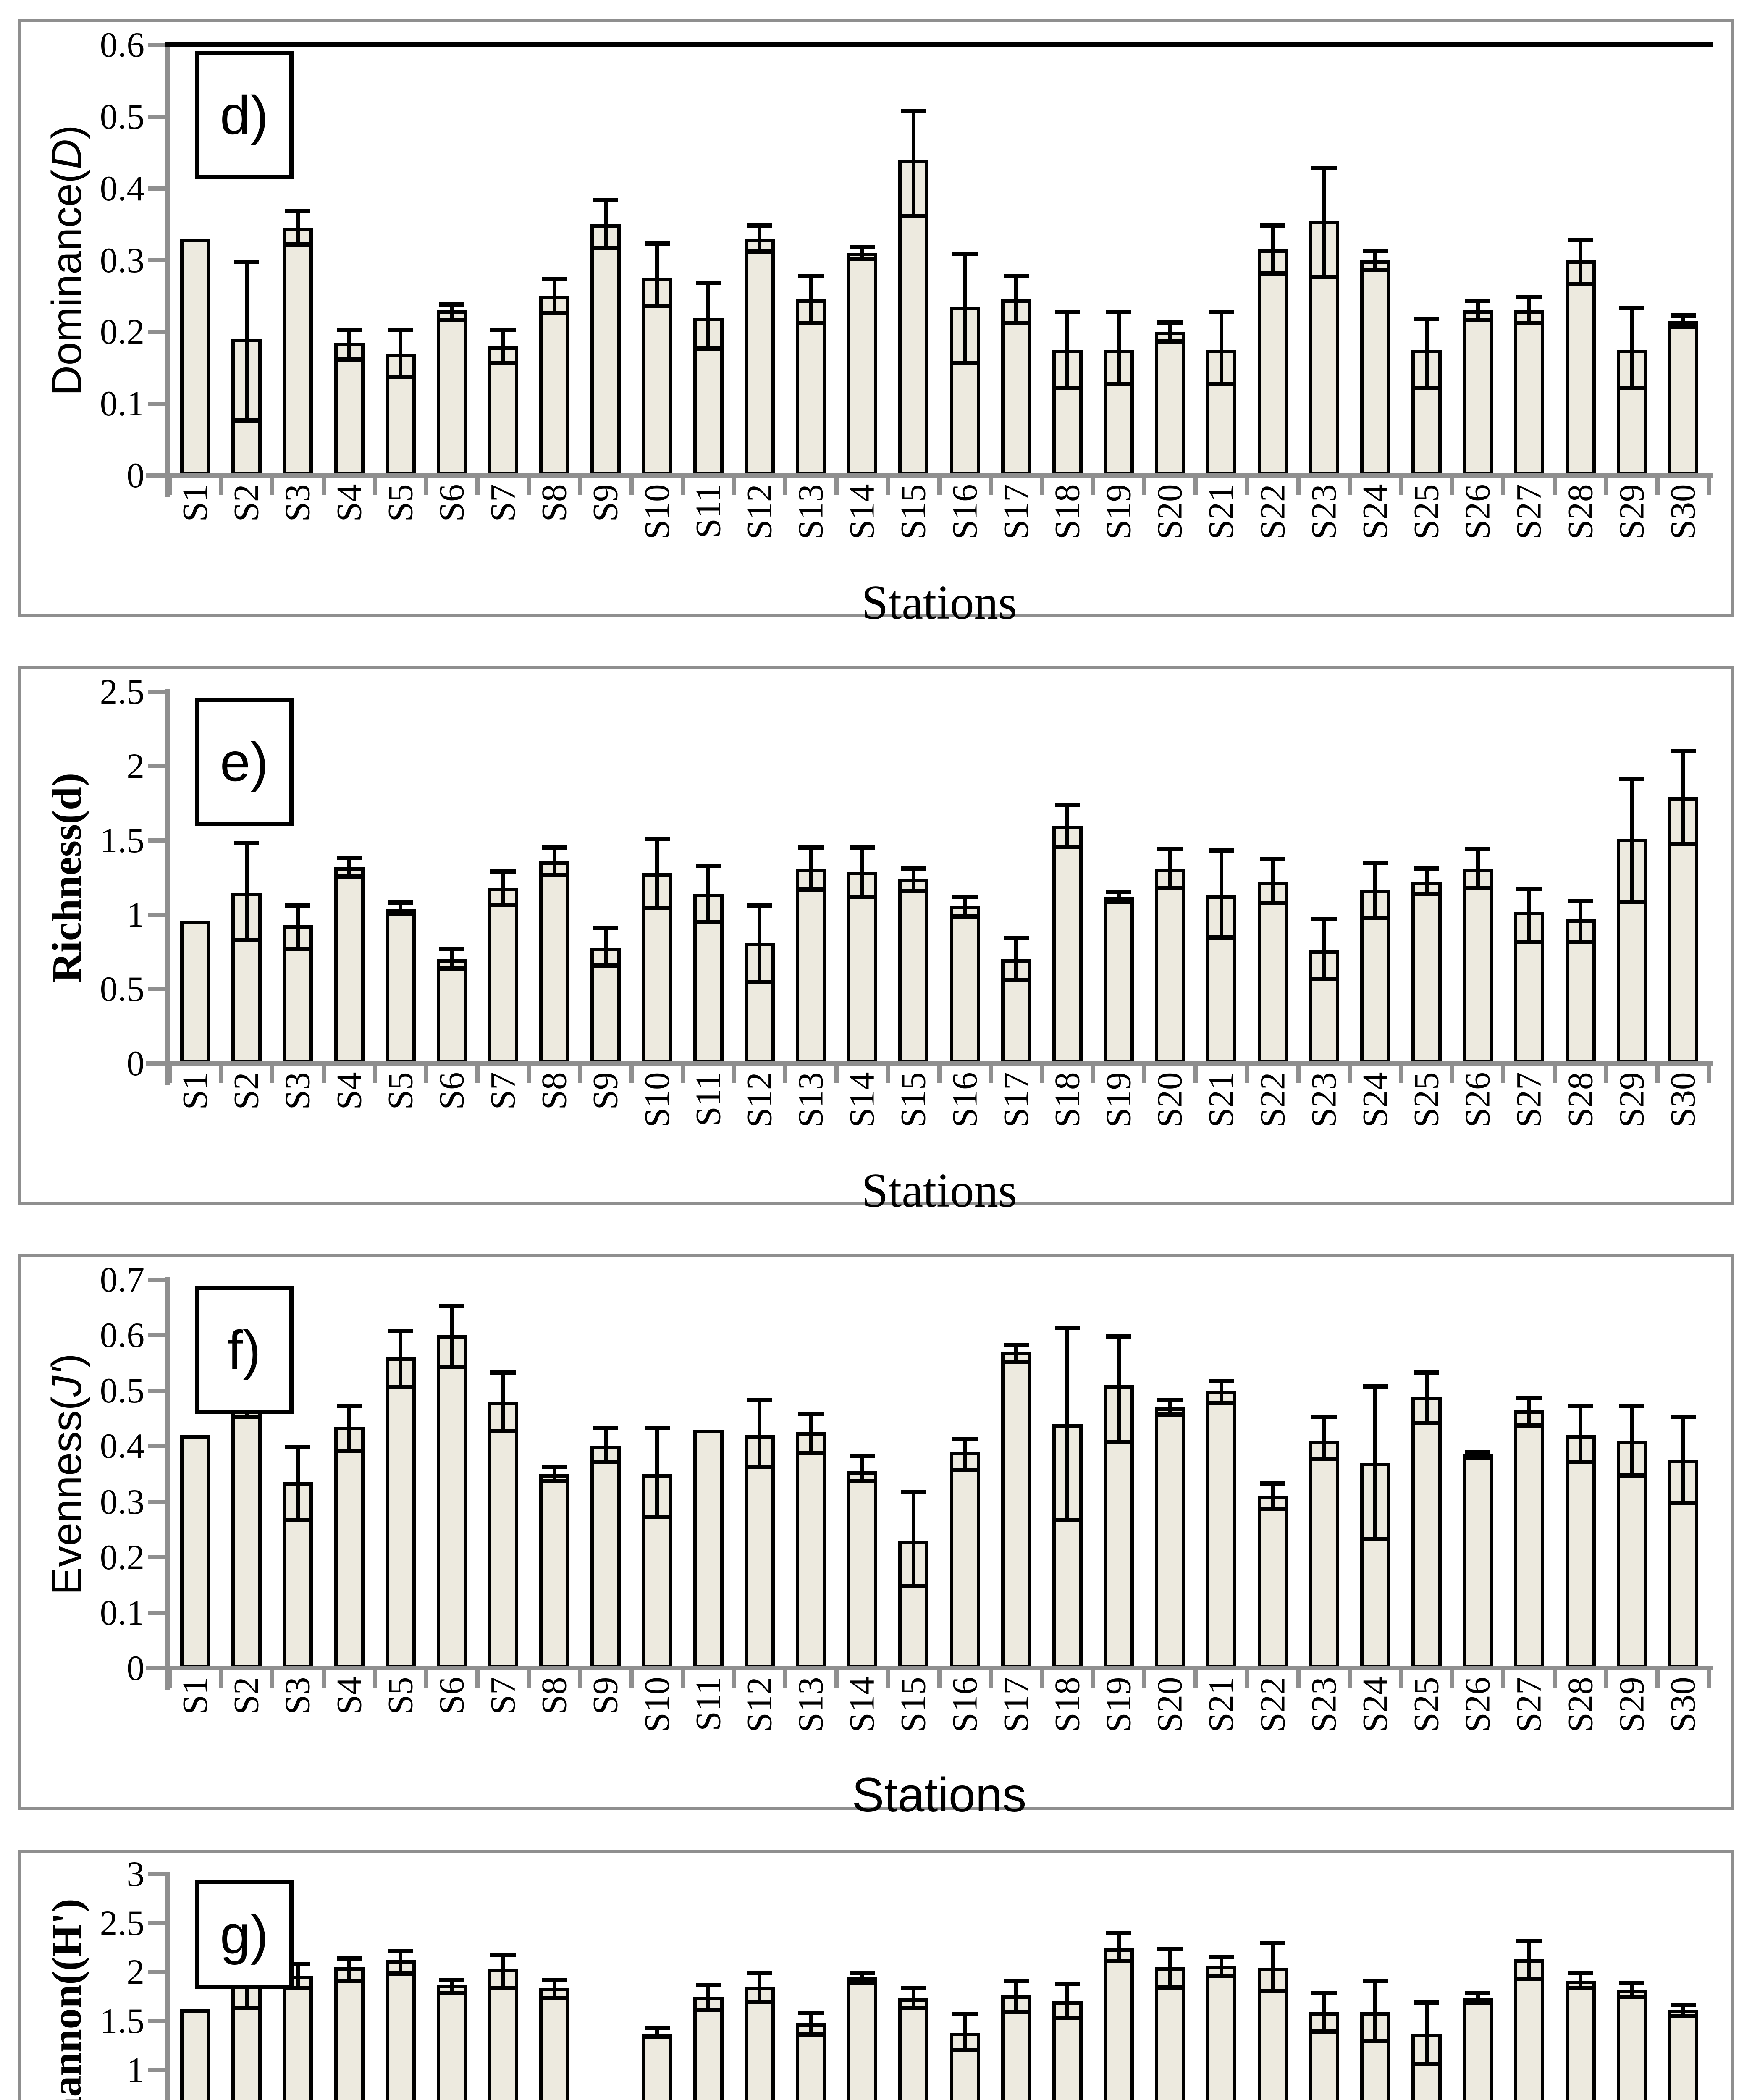 The image size is (1752, 2100). Describe the element at coordinates (930, 1668) in the screenshot. I see `x-axis-line` at that location.